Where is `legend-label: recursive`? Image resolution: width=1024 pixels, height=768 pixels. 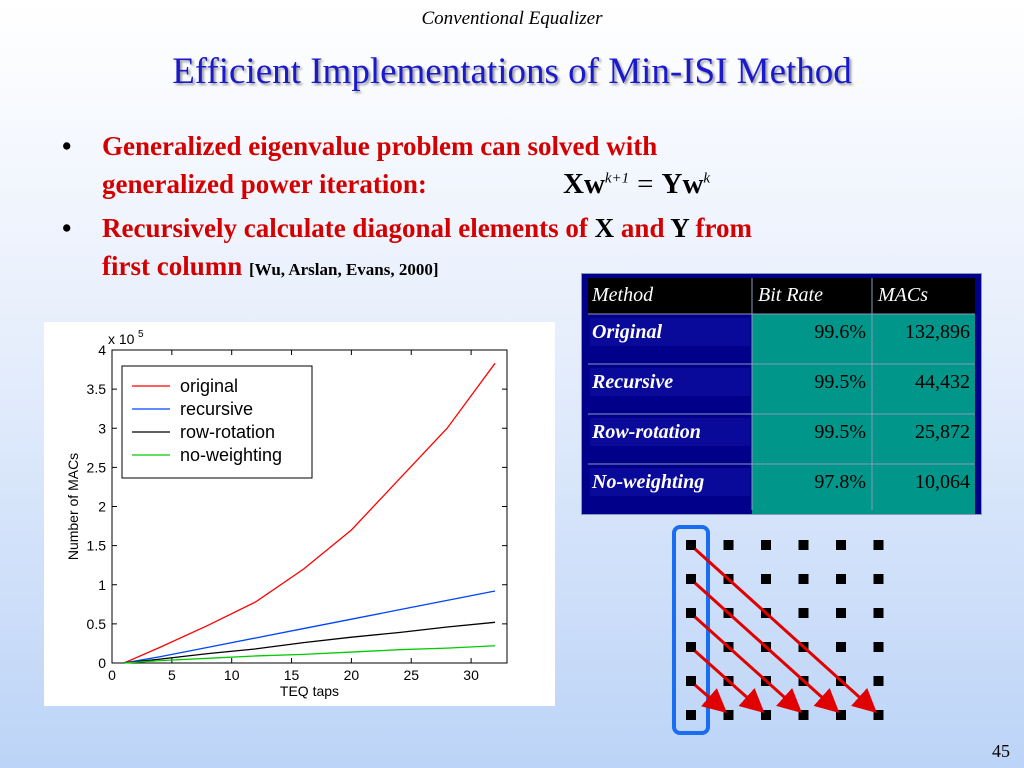 legend-label: recursive is located at coordinates (216, 409).